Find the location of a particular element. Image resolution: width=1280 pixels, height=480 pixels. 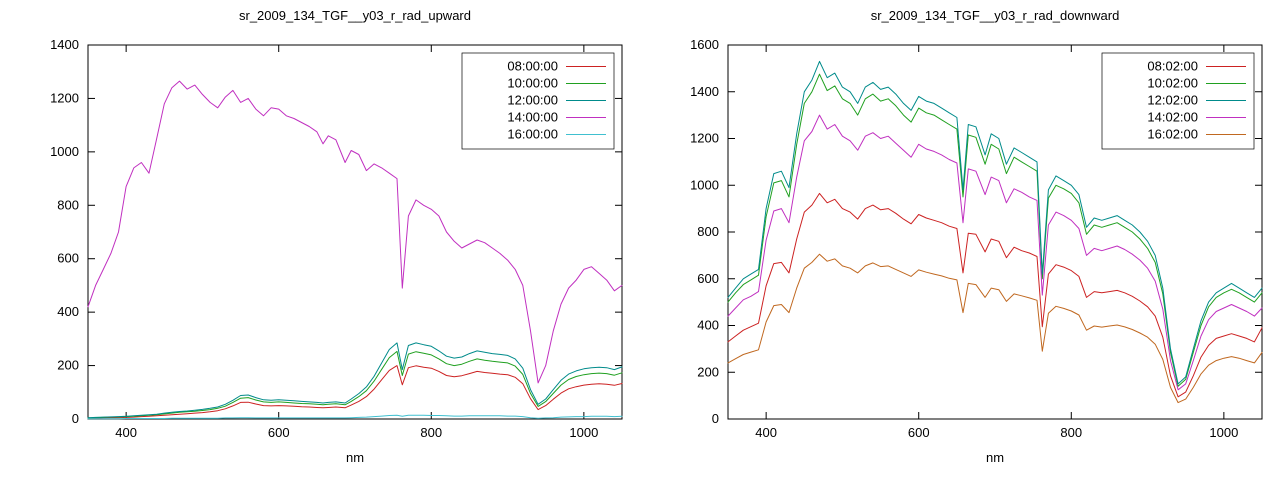

y-tick-label: 1600 is located at coordinates (704, 44).